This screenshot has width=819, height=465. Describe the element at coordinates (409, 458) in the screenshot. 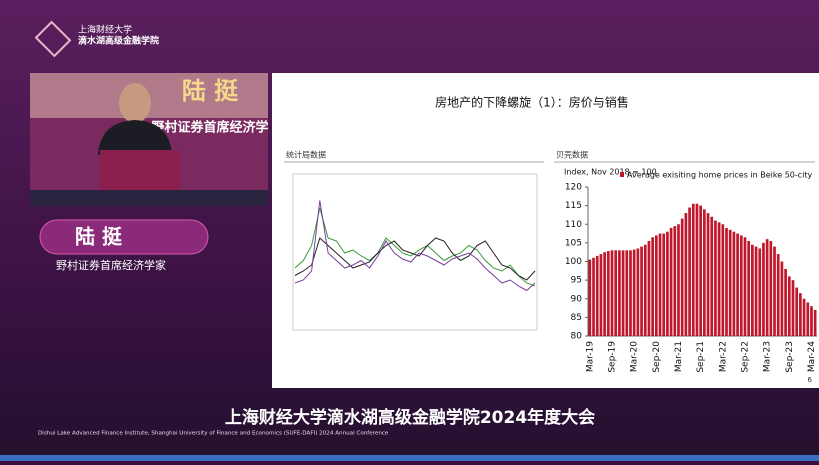

I see `bottom-strip` at that location.